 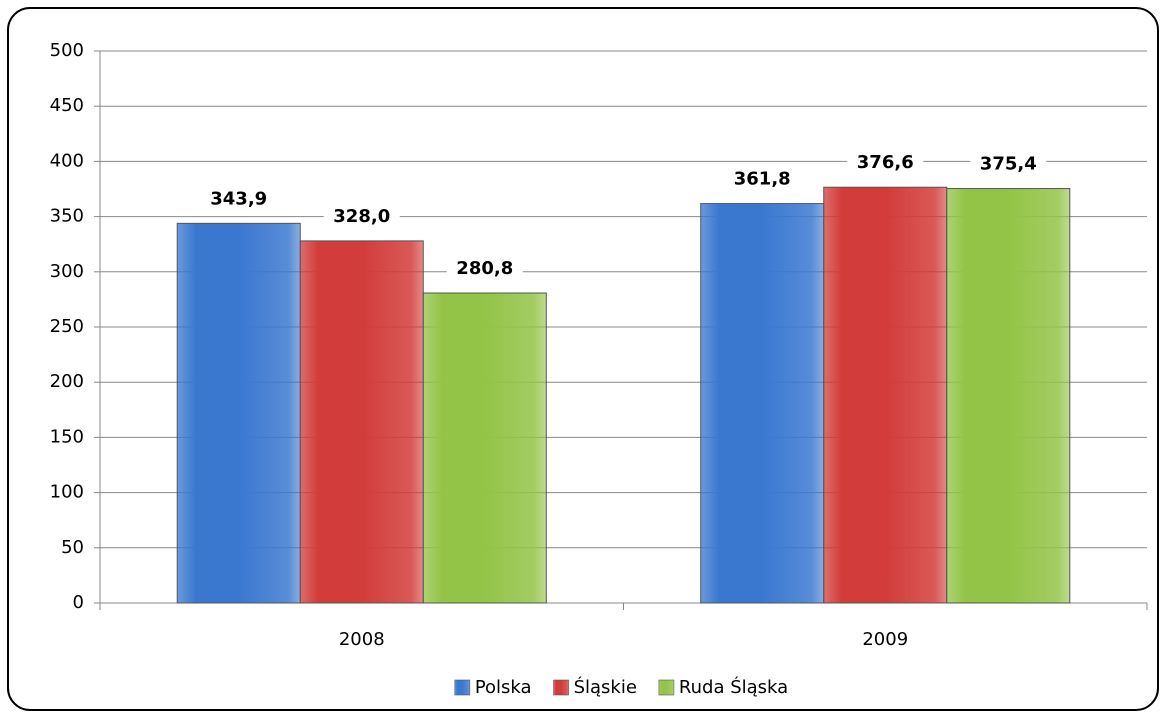 I want to click on y-tick-label: 50, so click(x=72, y=547).